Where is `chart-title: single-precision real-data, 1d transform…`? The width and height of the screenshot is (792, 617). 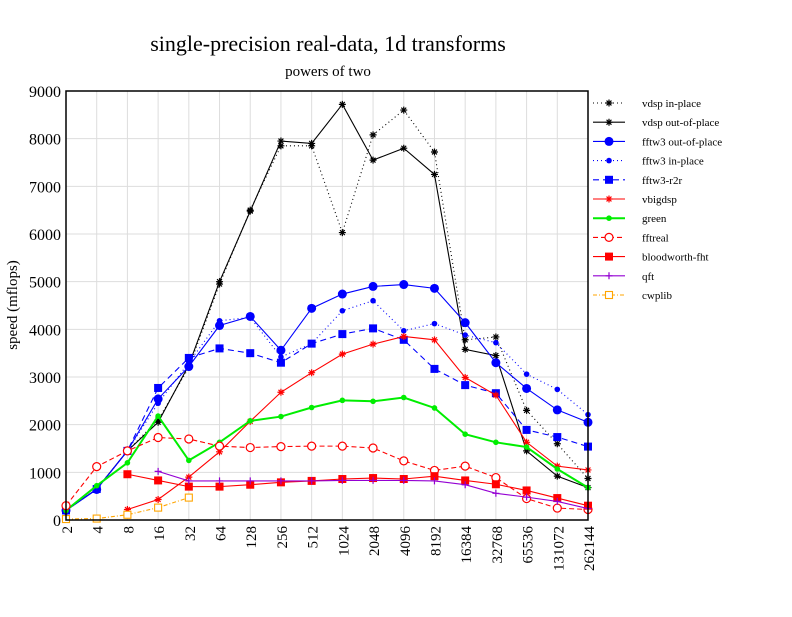 chart-title: single-precision real-data, 1d transform… is located at coordinates (328, 43).